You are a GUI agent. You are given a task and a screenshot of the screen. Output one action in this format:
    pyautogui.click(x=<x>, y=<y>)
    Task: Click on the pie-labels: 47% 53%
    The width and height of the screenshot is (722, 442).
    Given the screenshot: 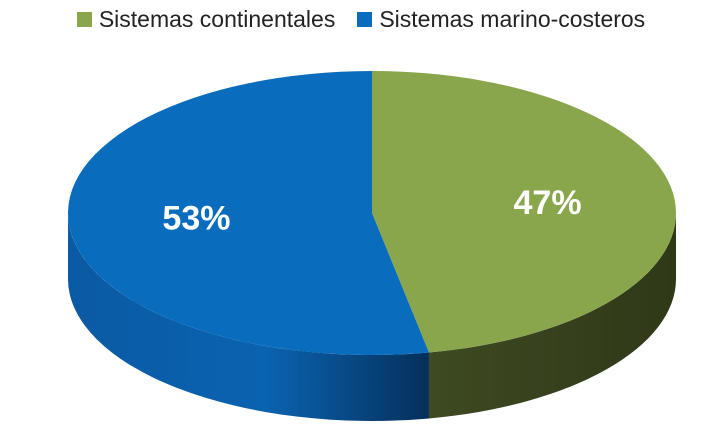 What is the action you would take?
    pyautogui.click(x=371, y=211)
    